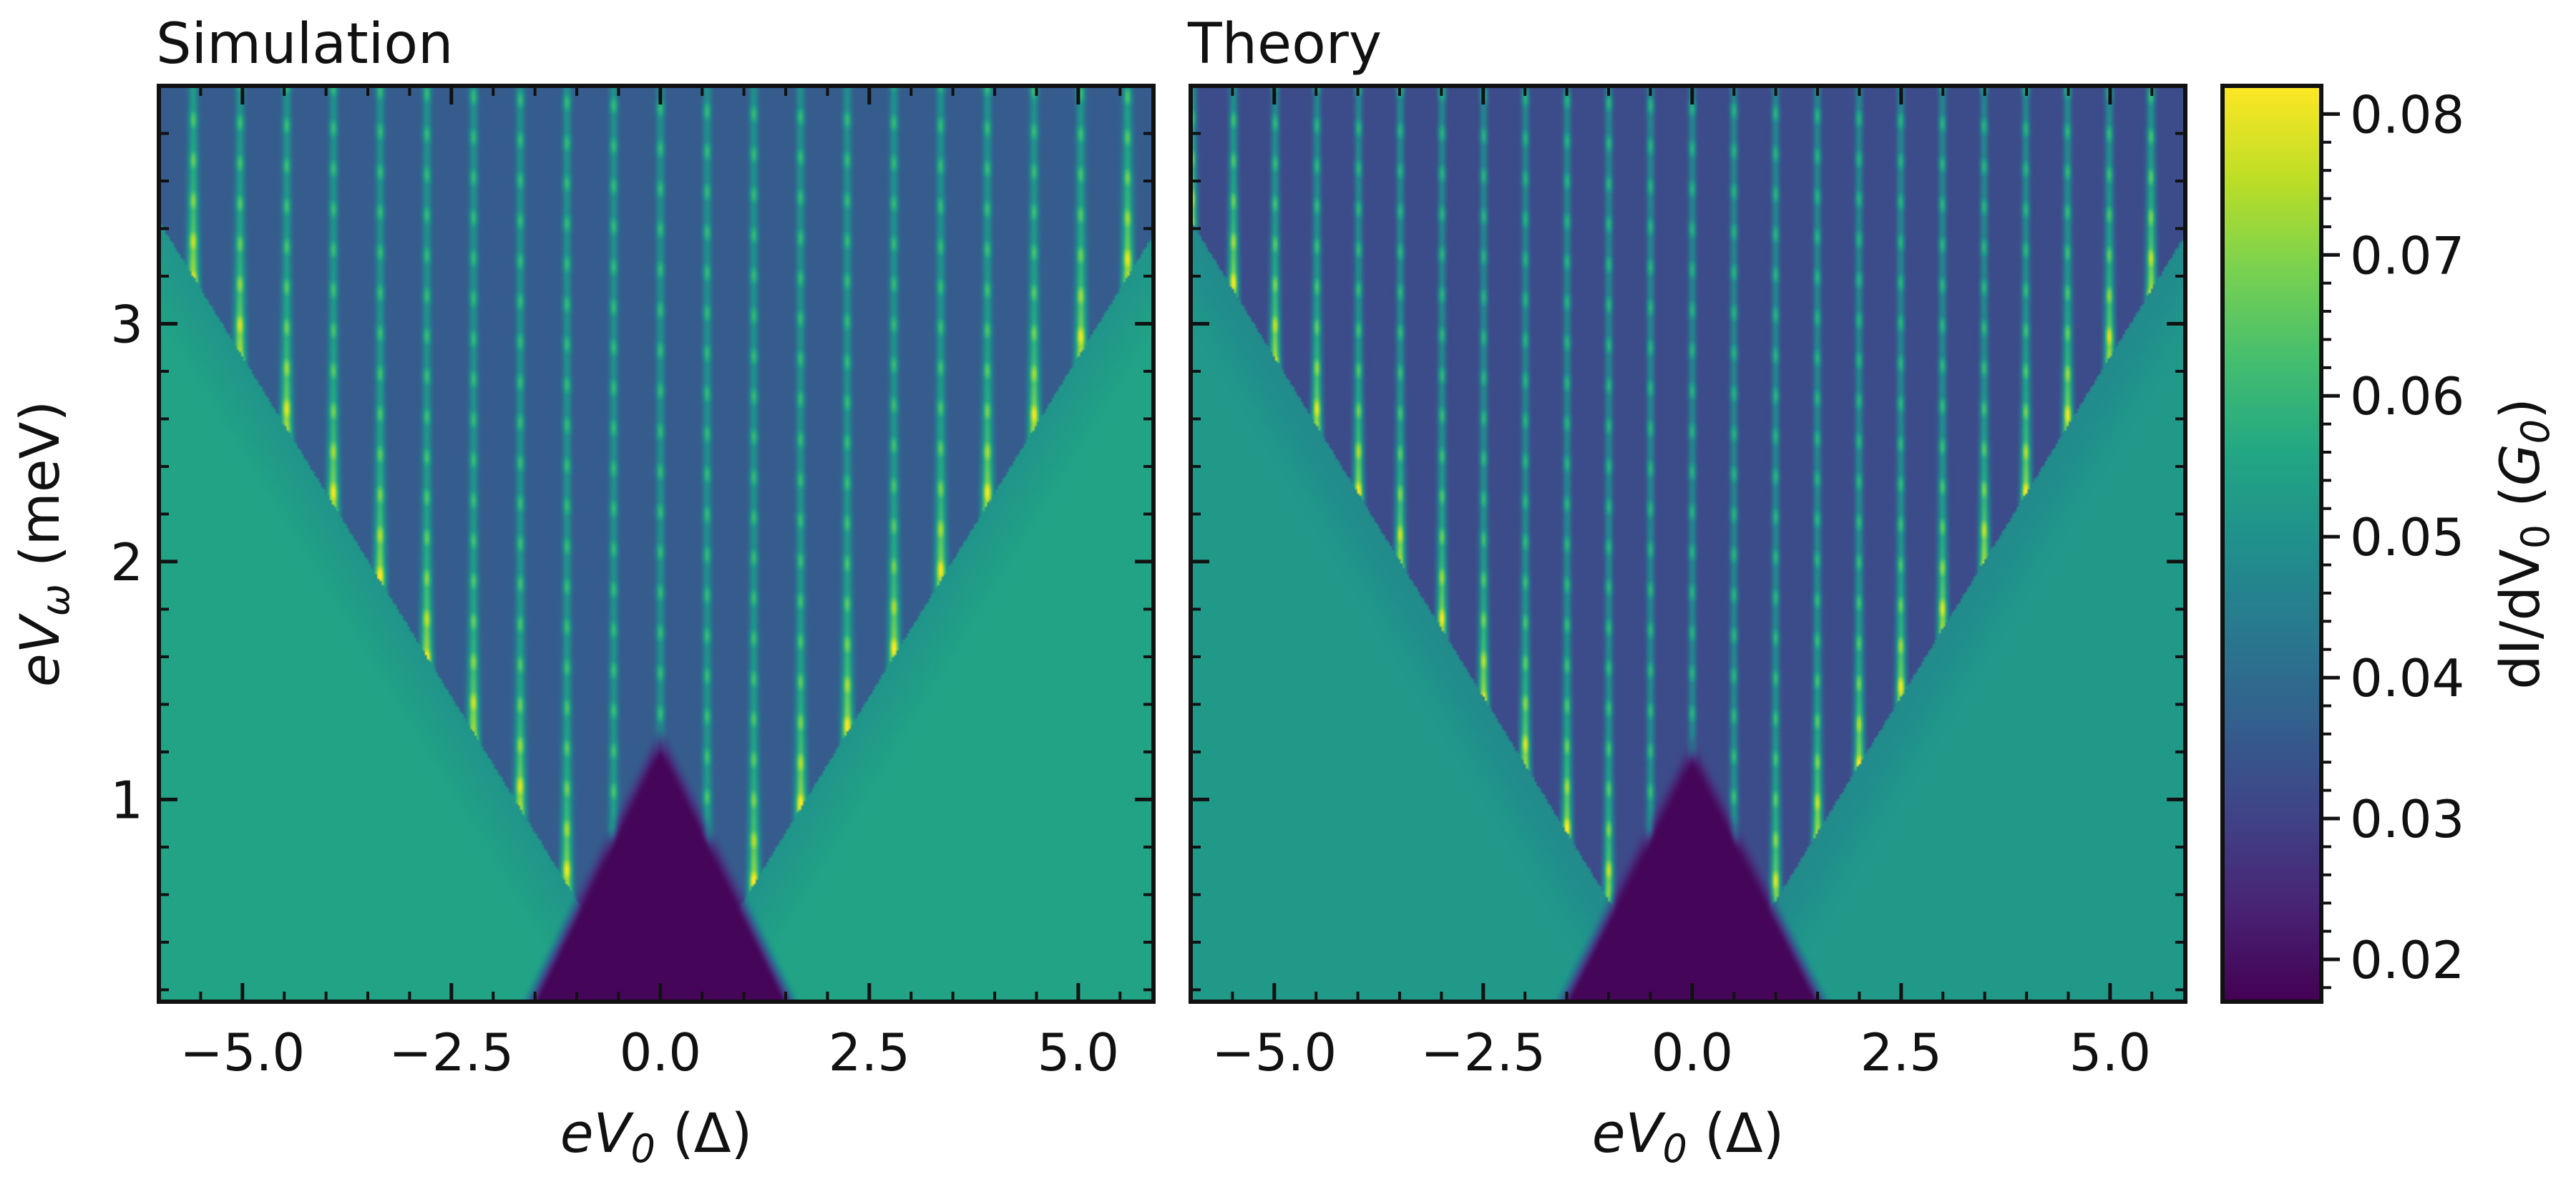 The height and width of the screenshot is (1182, 2576). I want to click on colorbar-tick-label: 0.08, so click(2407, 115).